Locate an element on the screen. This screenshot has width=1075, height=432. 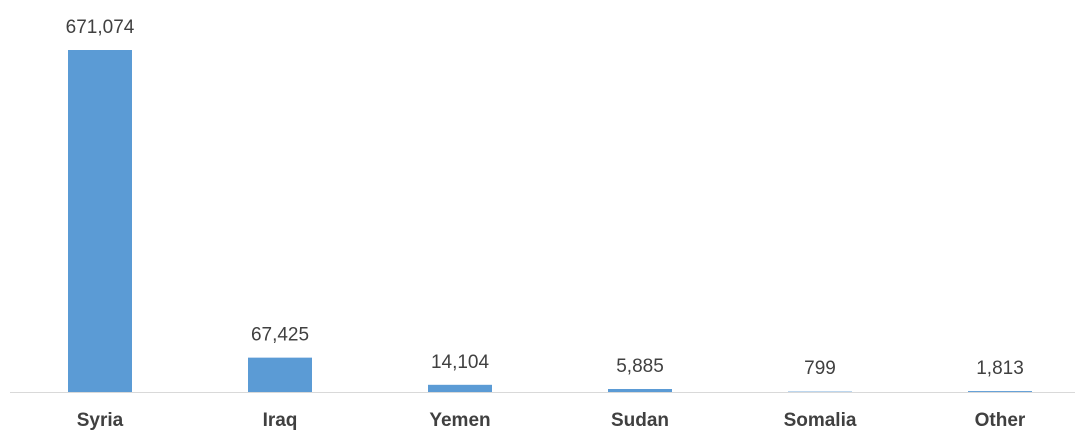
x-tick-label: Yemen is located at coordinates (459, 420).